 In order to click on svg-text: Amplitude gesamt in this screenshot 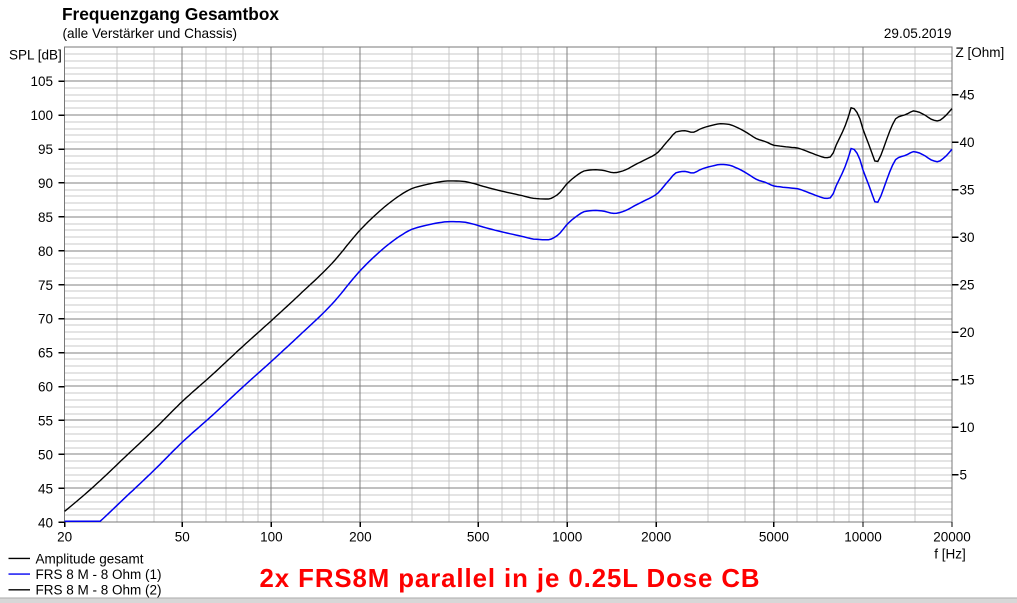, I will do `click(90, 558)`.